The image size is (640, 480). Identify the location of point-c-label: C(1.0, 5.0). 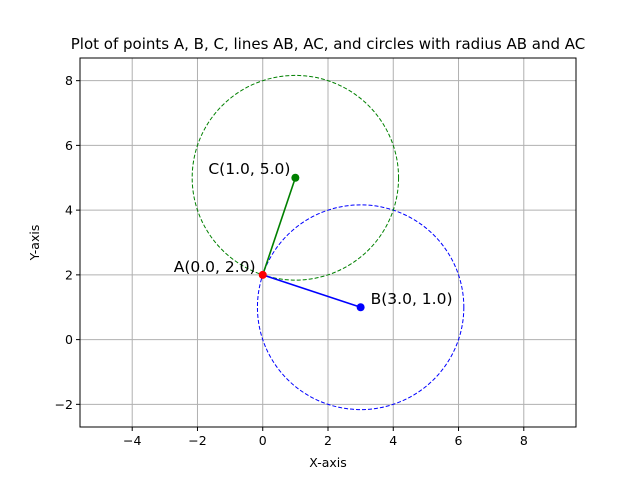
(249, 169).